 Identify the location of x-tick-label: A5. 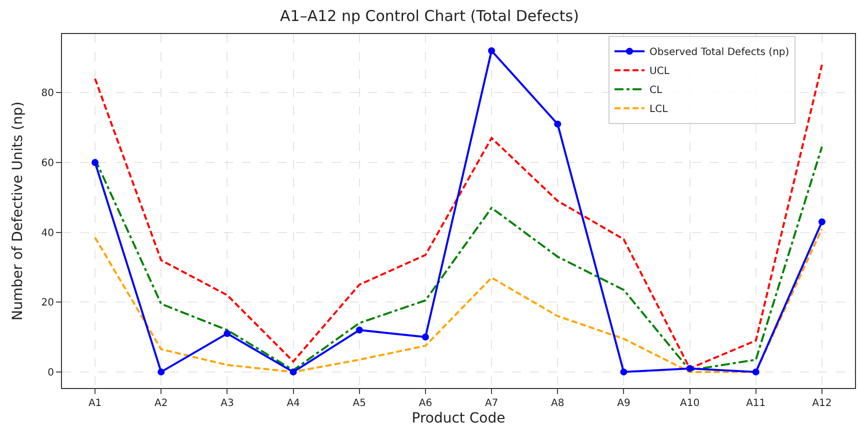
(359, 403).